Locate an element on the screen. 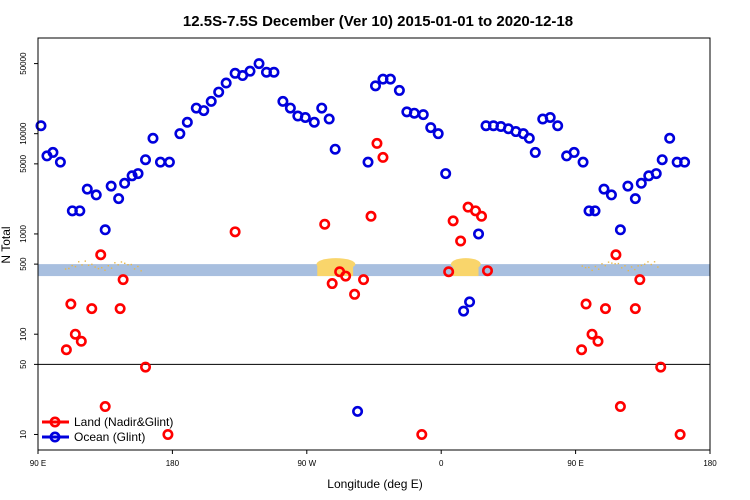 Image resolution: width=750 pixels, height=500 pixels. y-tick-label: 50 is located at coordinates (23, 363).